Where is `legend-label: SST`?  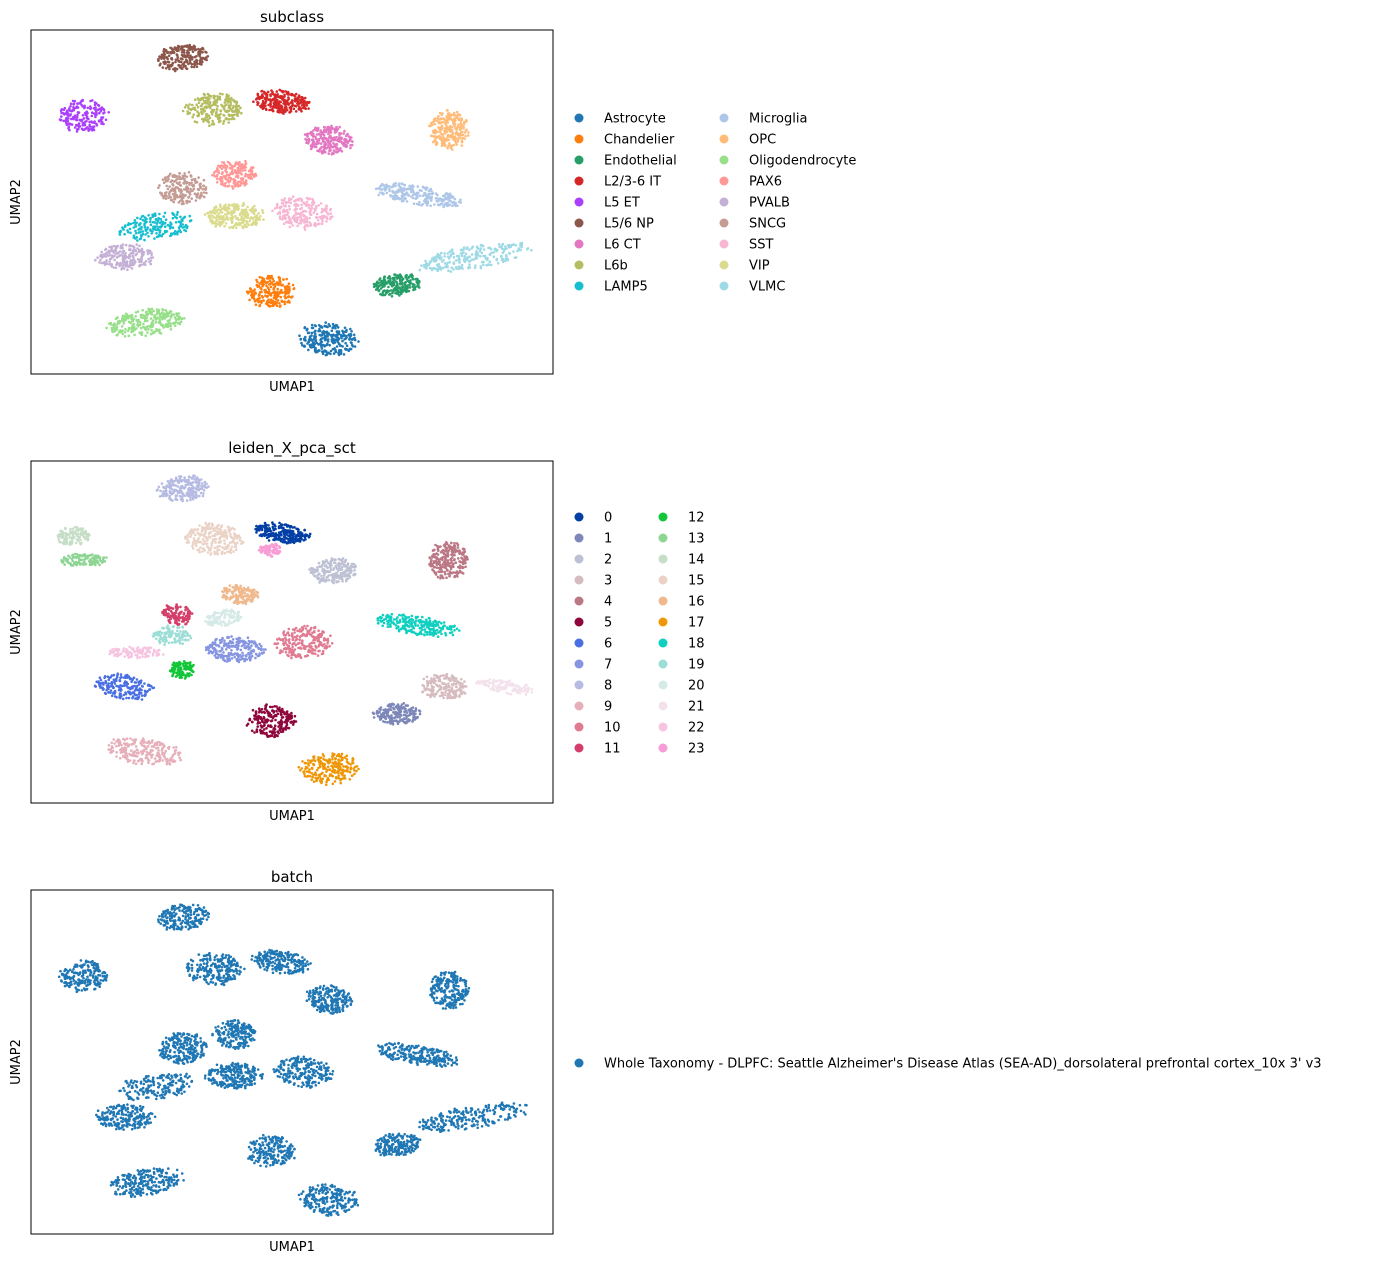 legend-label: SST is located at coordinates (761, 245).